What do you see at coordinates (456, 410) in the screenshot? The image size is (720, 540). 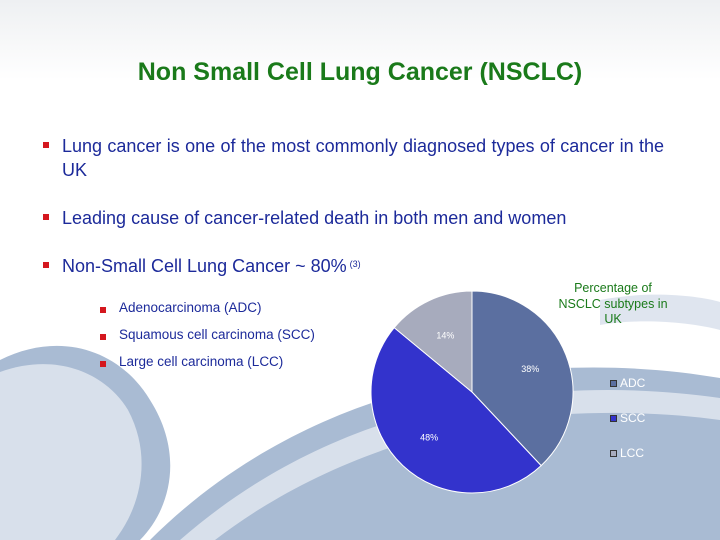 I see `pie-slice-scc` at bounding box center [456, 410].